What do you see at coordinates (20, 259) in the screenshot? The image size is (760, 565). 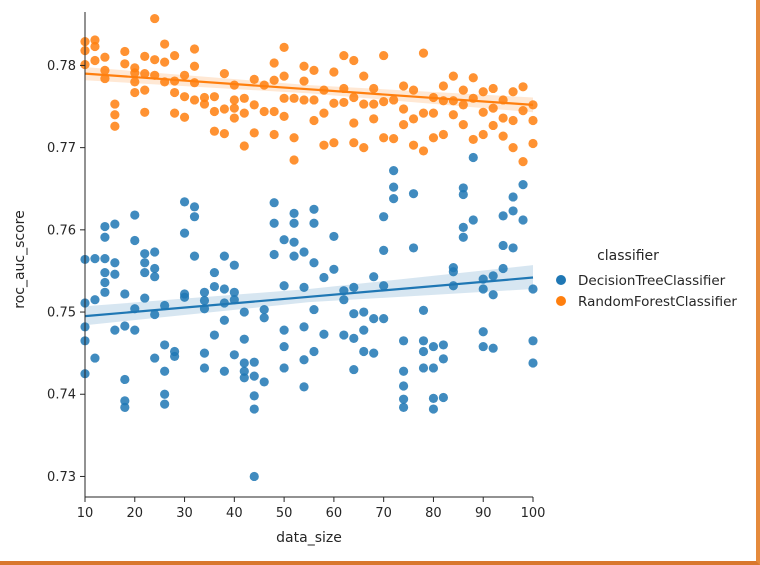 I see `y-axis-label: roc_auc_score` at bounding box center [20, 259].